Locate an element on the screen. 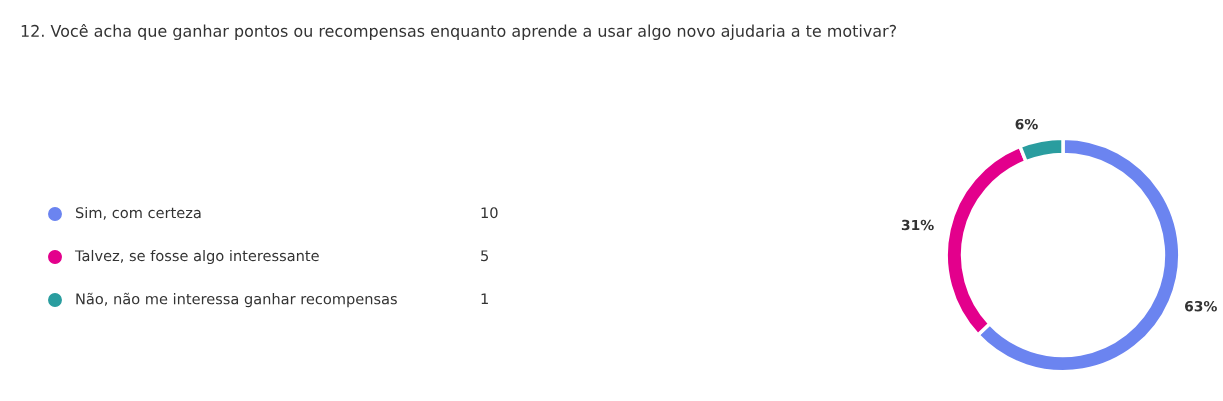 This screenshot has width=1223, height=401. data-label: 63% is located at coordinates (1200, 306).